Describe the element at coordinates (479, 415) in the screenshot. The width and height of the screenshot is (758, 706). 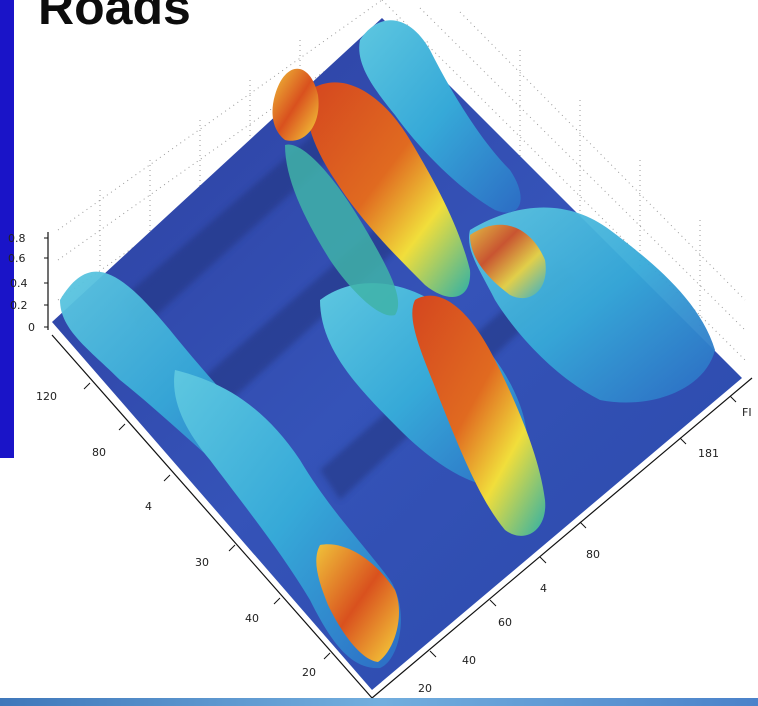
I see `ridge-center` at that location.